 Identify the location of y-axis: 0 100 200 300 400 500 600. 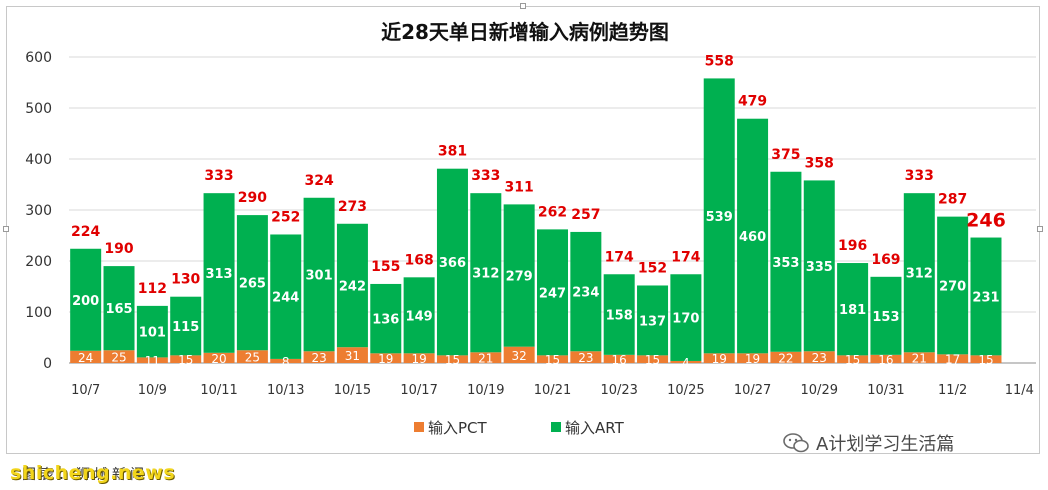
(38, 211).